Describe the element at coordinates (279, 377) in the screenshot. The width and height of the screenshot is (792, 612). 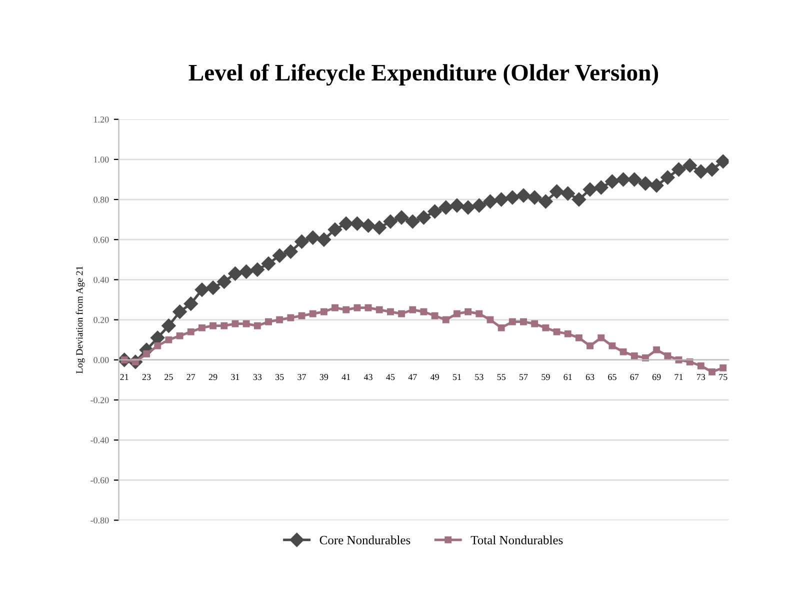
I see `x-tick-label: 35` at that location.